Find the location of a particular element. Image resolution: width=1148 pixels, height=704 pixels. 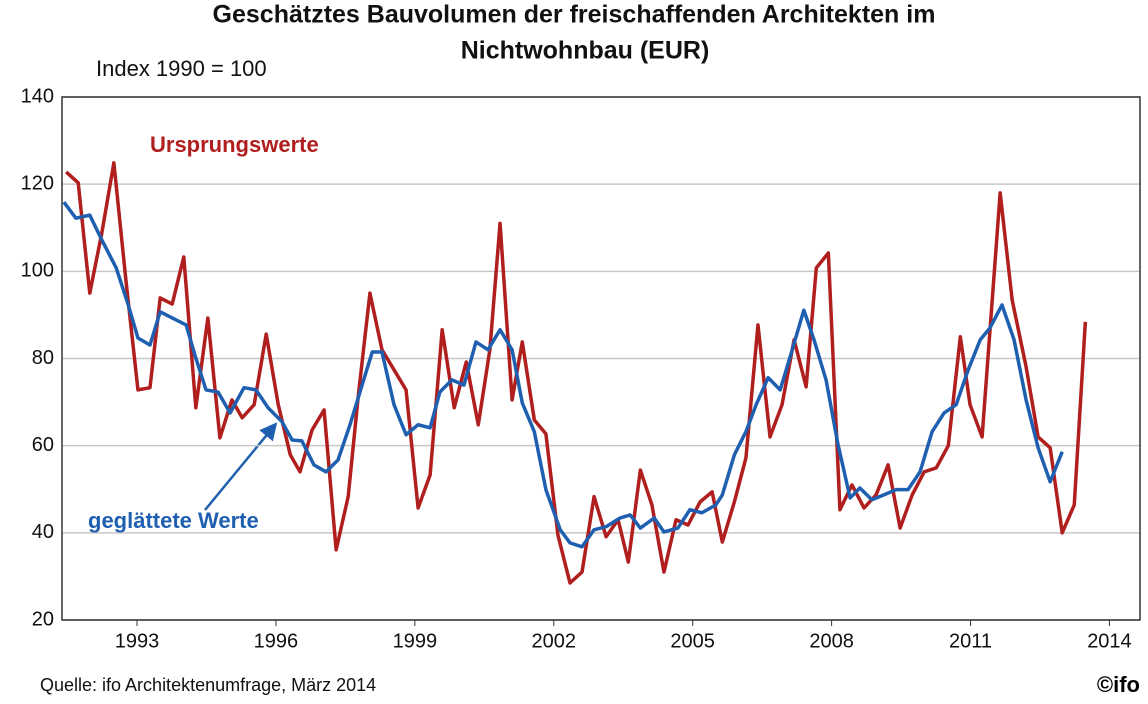

logo: ©ifo is located at coordinates (1118, 684).